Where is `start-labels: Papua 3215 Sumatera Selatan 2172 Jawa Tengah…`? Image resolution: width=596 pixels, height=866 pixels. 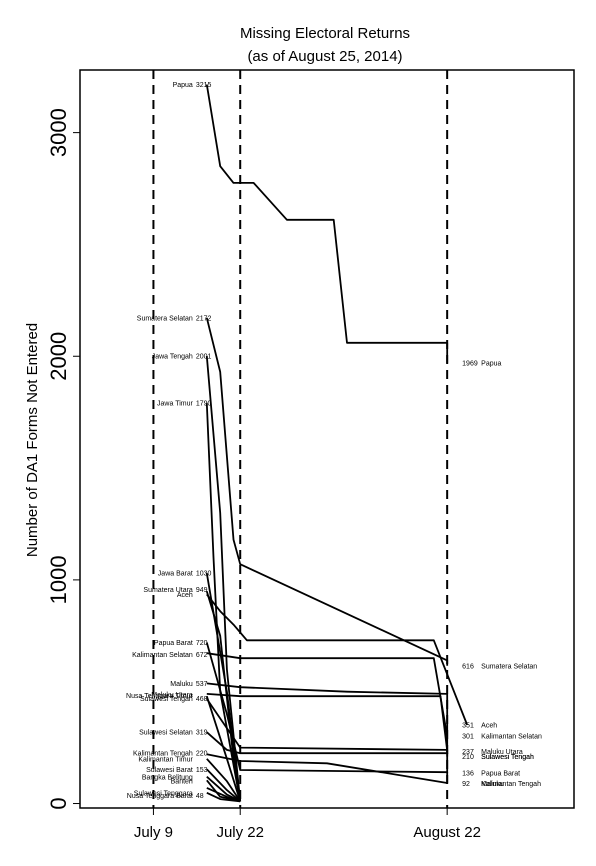 start-labels: Papua 3215 Sumatera Selatan 2172 Jawa Tengah… is located at coordinates (168, 441).